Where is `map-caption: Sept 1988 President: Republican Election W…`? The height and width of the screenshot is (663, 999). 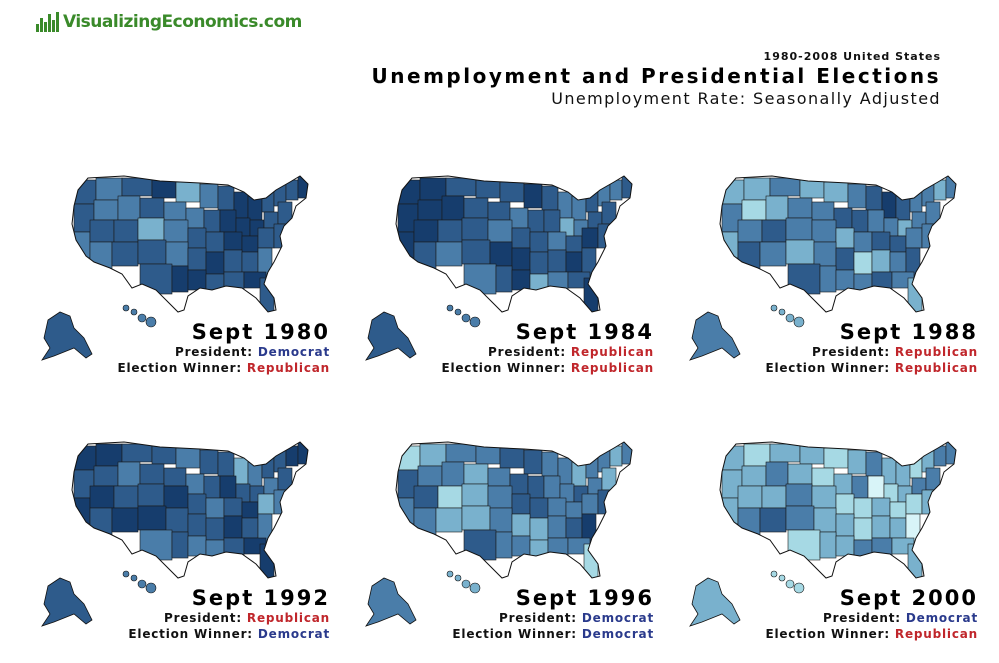 map-caption: Sept 1988 President: Republican Election W… is located at coordinates (871, 348).